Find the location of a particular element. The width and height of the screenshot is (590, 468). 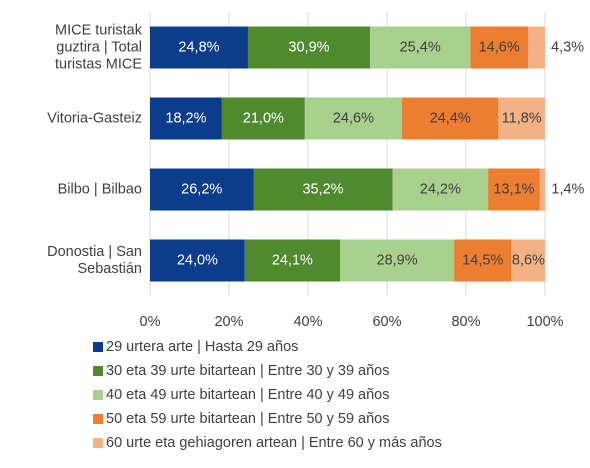

data-label: 24,1% is located at coordinates (292, 260).